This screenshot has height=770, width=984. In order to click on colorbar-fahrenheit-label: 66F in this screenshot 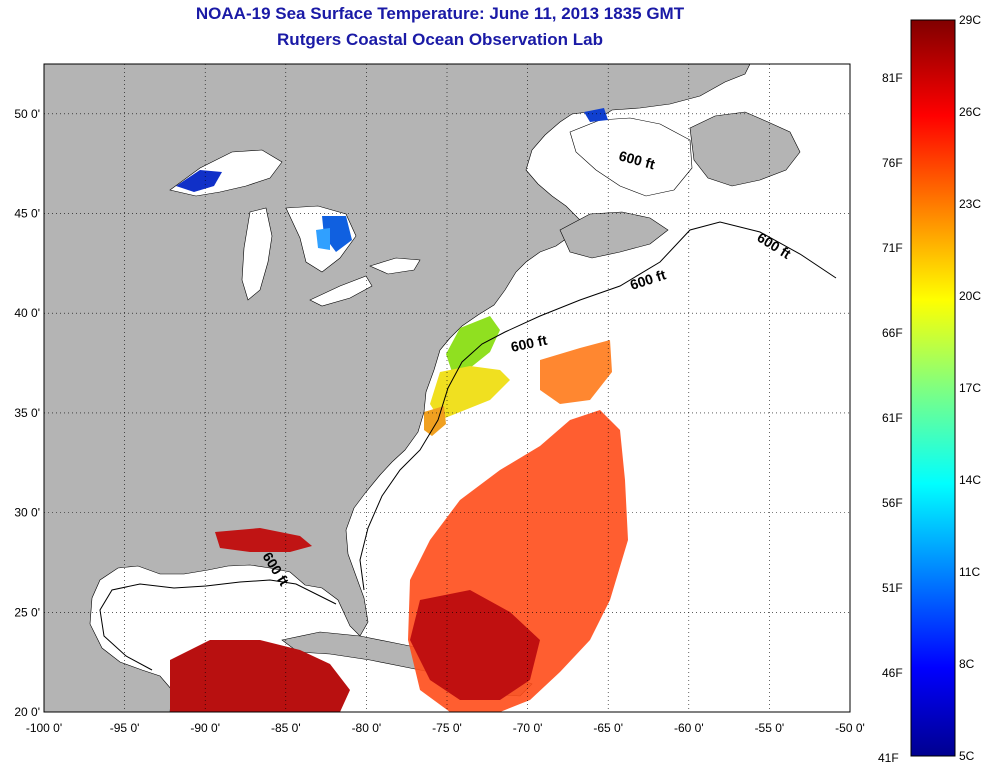, I will do `click(892, 333)`.